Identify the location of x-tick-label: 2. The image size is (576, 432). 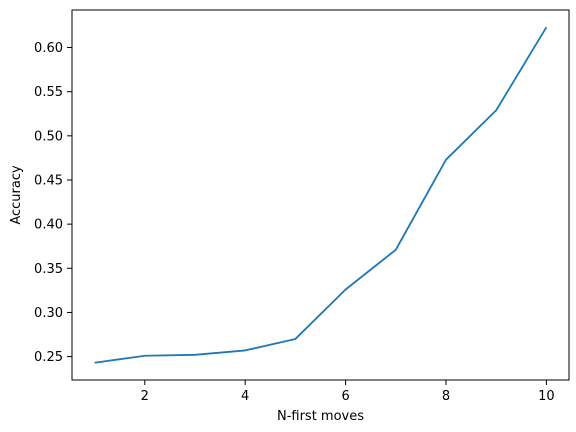
(145, 396).